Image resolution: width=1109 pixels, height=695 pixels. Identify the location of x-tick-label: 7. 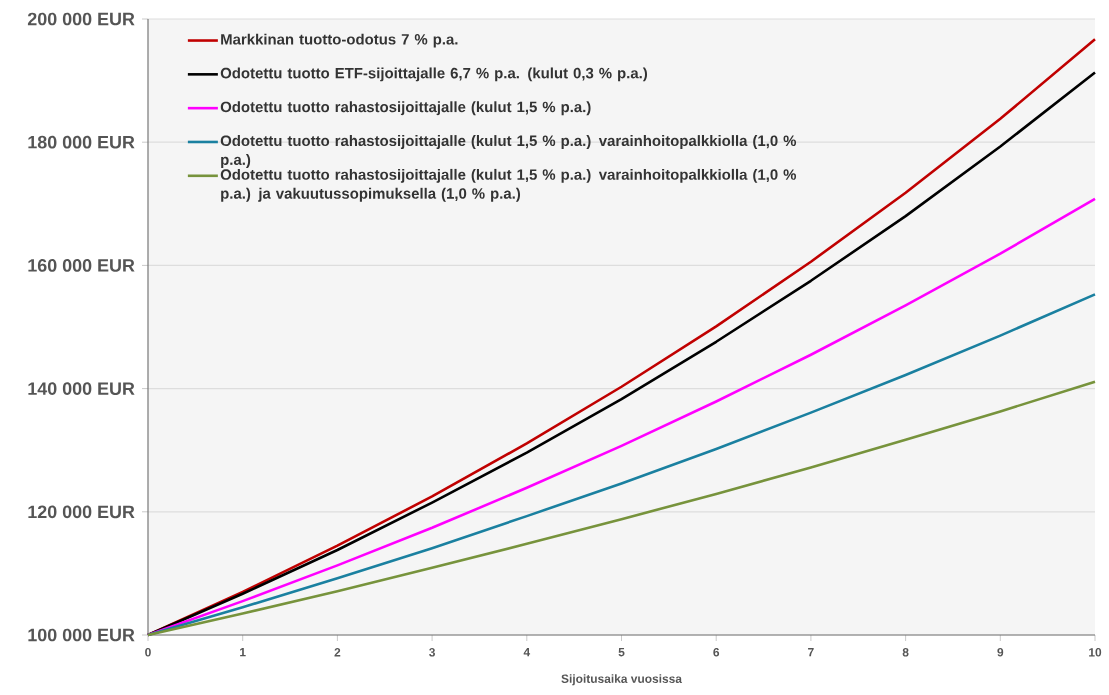
(811, 652).